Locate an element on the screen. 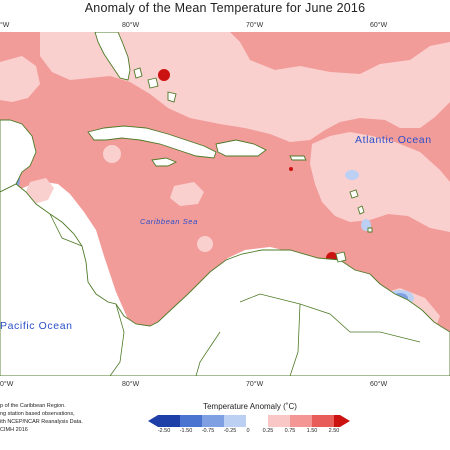 This screenshot has width=450, height=450. bottom-tick-80w: 80°W is located at coordinates (131, 384).